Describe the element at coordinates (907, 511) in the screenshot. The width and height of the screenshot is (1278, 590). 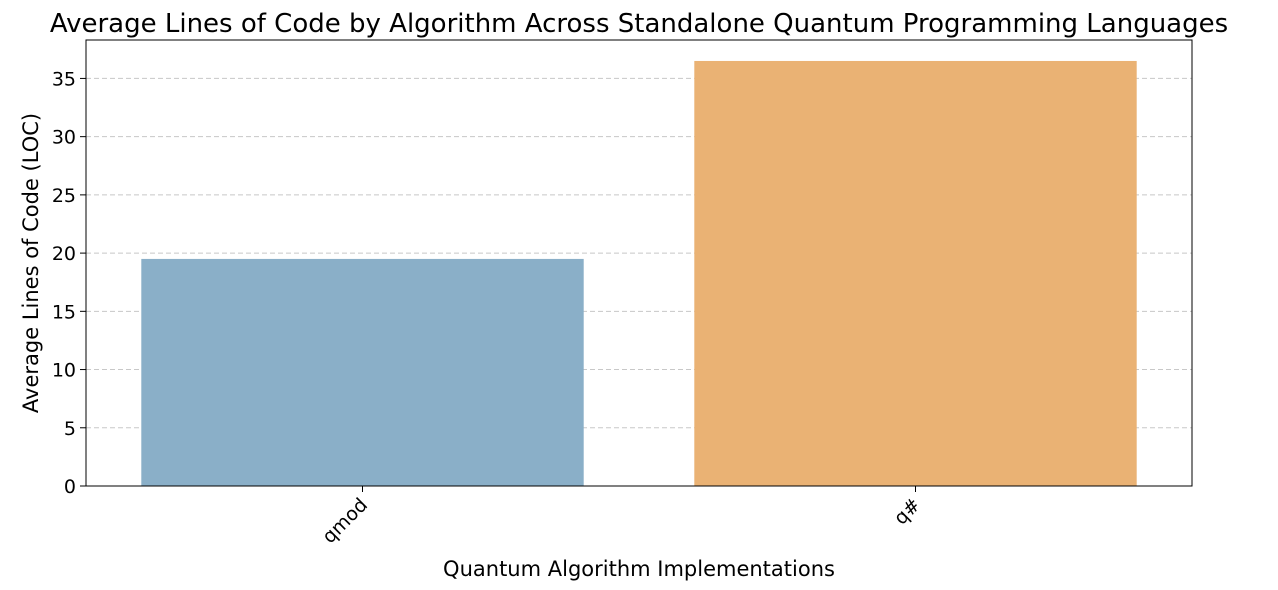
I see `x-tick-label: q#` at that location.